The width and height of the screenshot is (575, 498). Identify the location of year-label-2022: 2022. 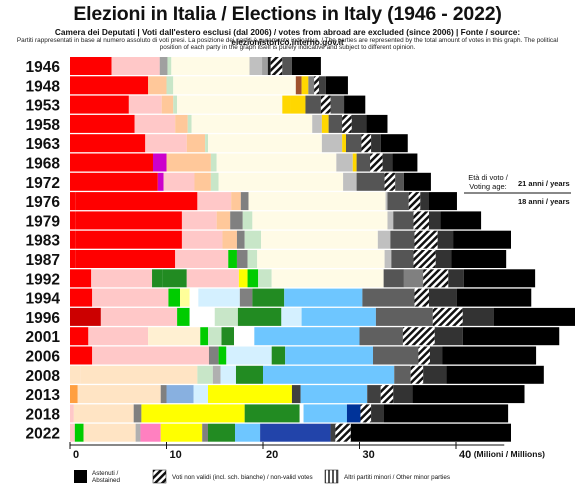
(43, 434).